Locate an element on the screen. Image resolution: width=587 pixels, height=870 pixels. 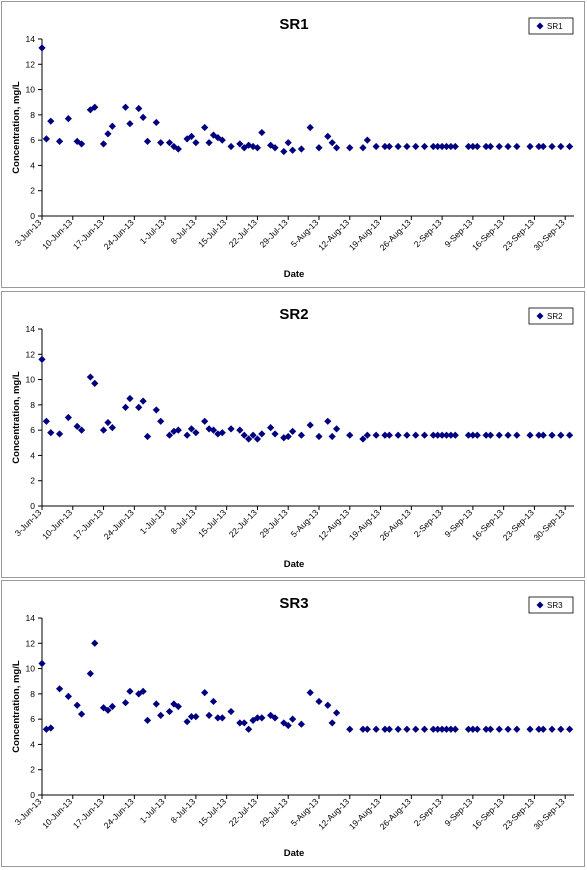
legend-label: SR2 is located at coordinates (555, 316).